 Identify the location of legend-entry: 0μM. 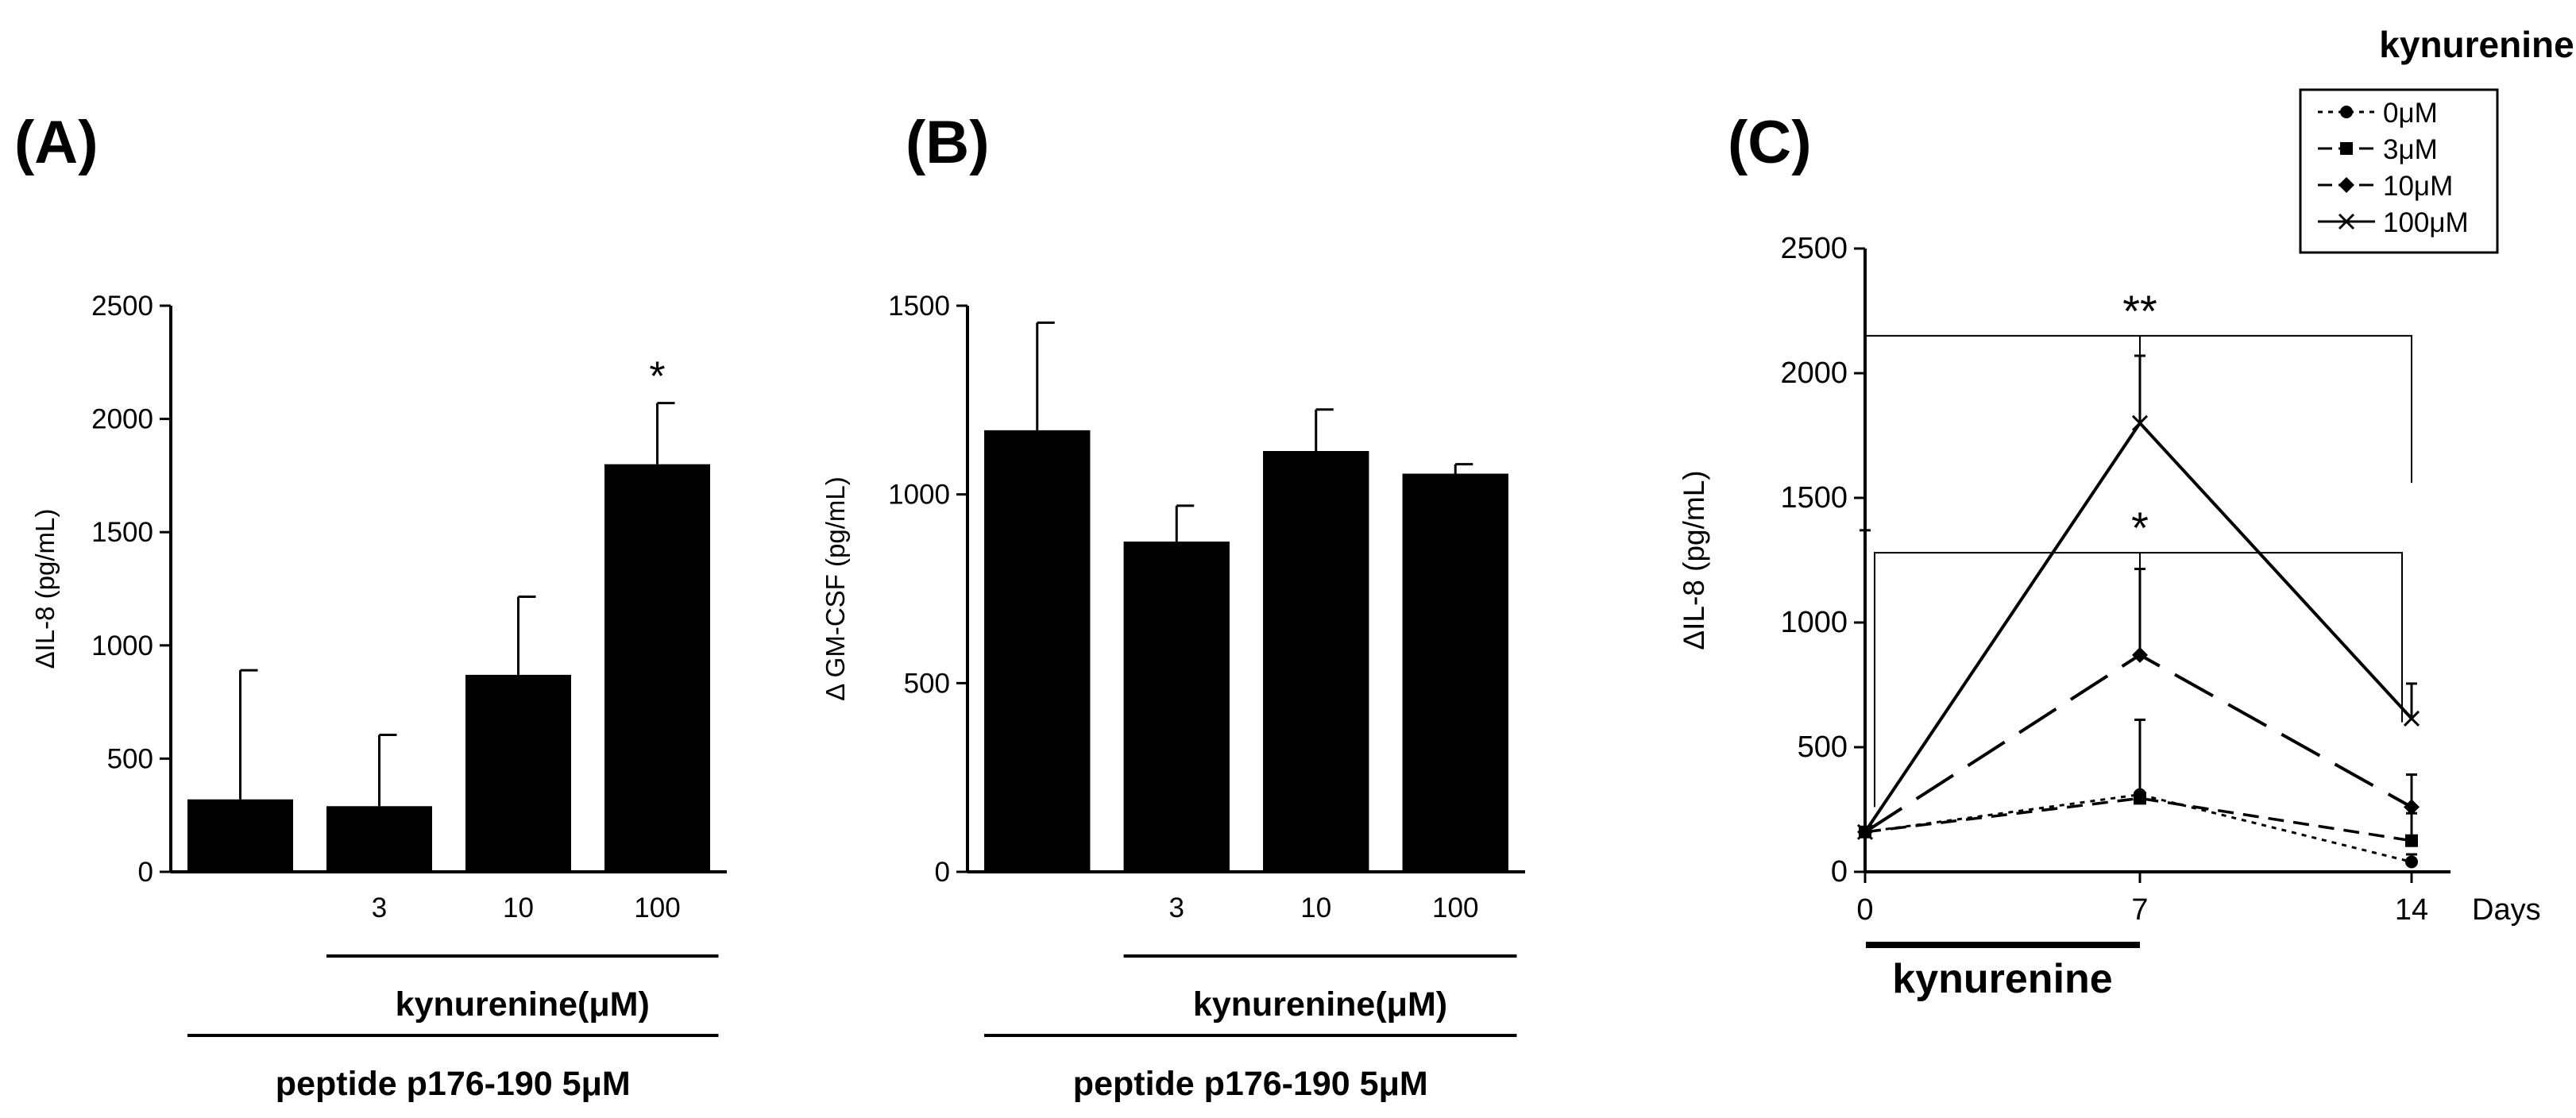
(2410, 114).